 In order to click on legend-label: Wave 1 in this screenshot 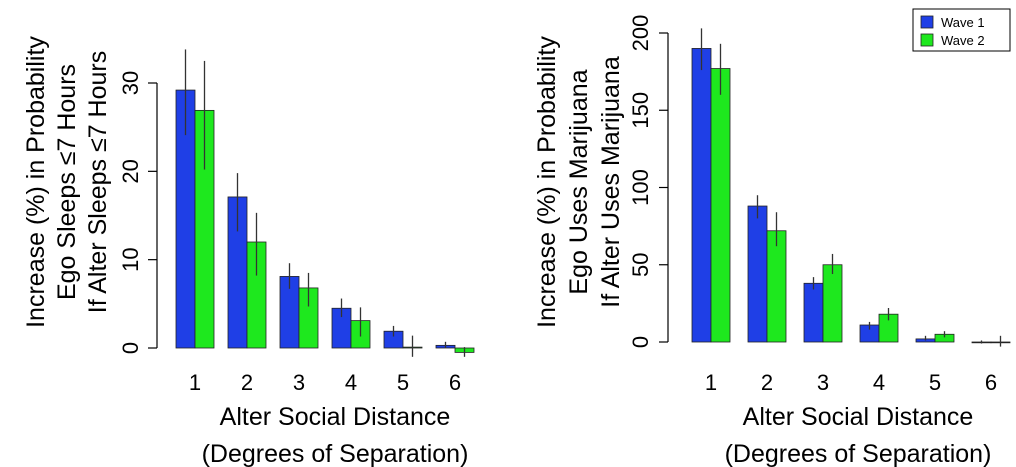, I will do `click(963, 22)`.